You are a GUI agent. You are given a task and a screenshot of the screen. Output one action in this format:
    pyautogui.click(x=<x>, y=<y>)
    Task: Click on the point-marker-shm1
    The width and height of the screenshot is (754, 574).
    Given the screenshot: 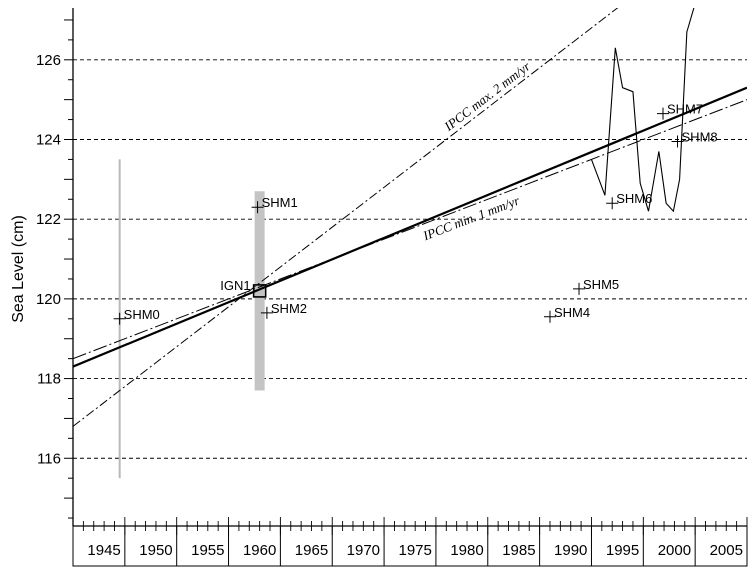 What is the action you would take?
    pyautogui.click(x=257, y=207)
    